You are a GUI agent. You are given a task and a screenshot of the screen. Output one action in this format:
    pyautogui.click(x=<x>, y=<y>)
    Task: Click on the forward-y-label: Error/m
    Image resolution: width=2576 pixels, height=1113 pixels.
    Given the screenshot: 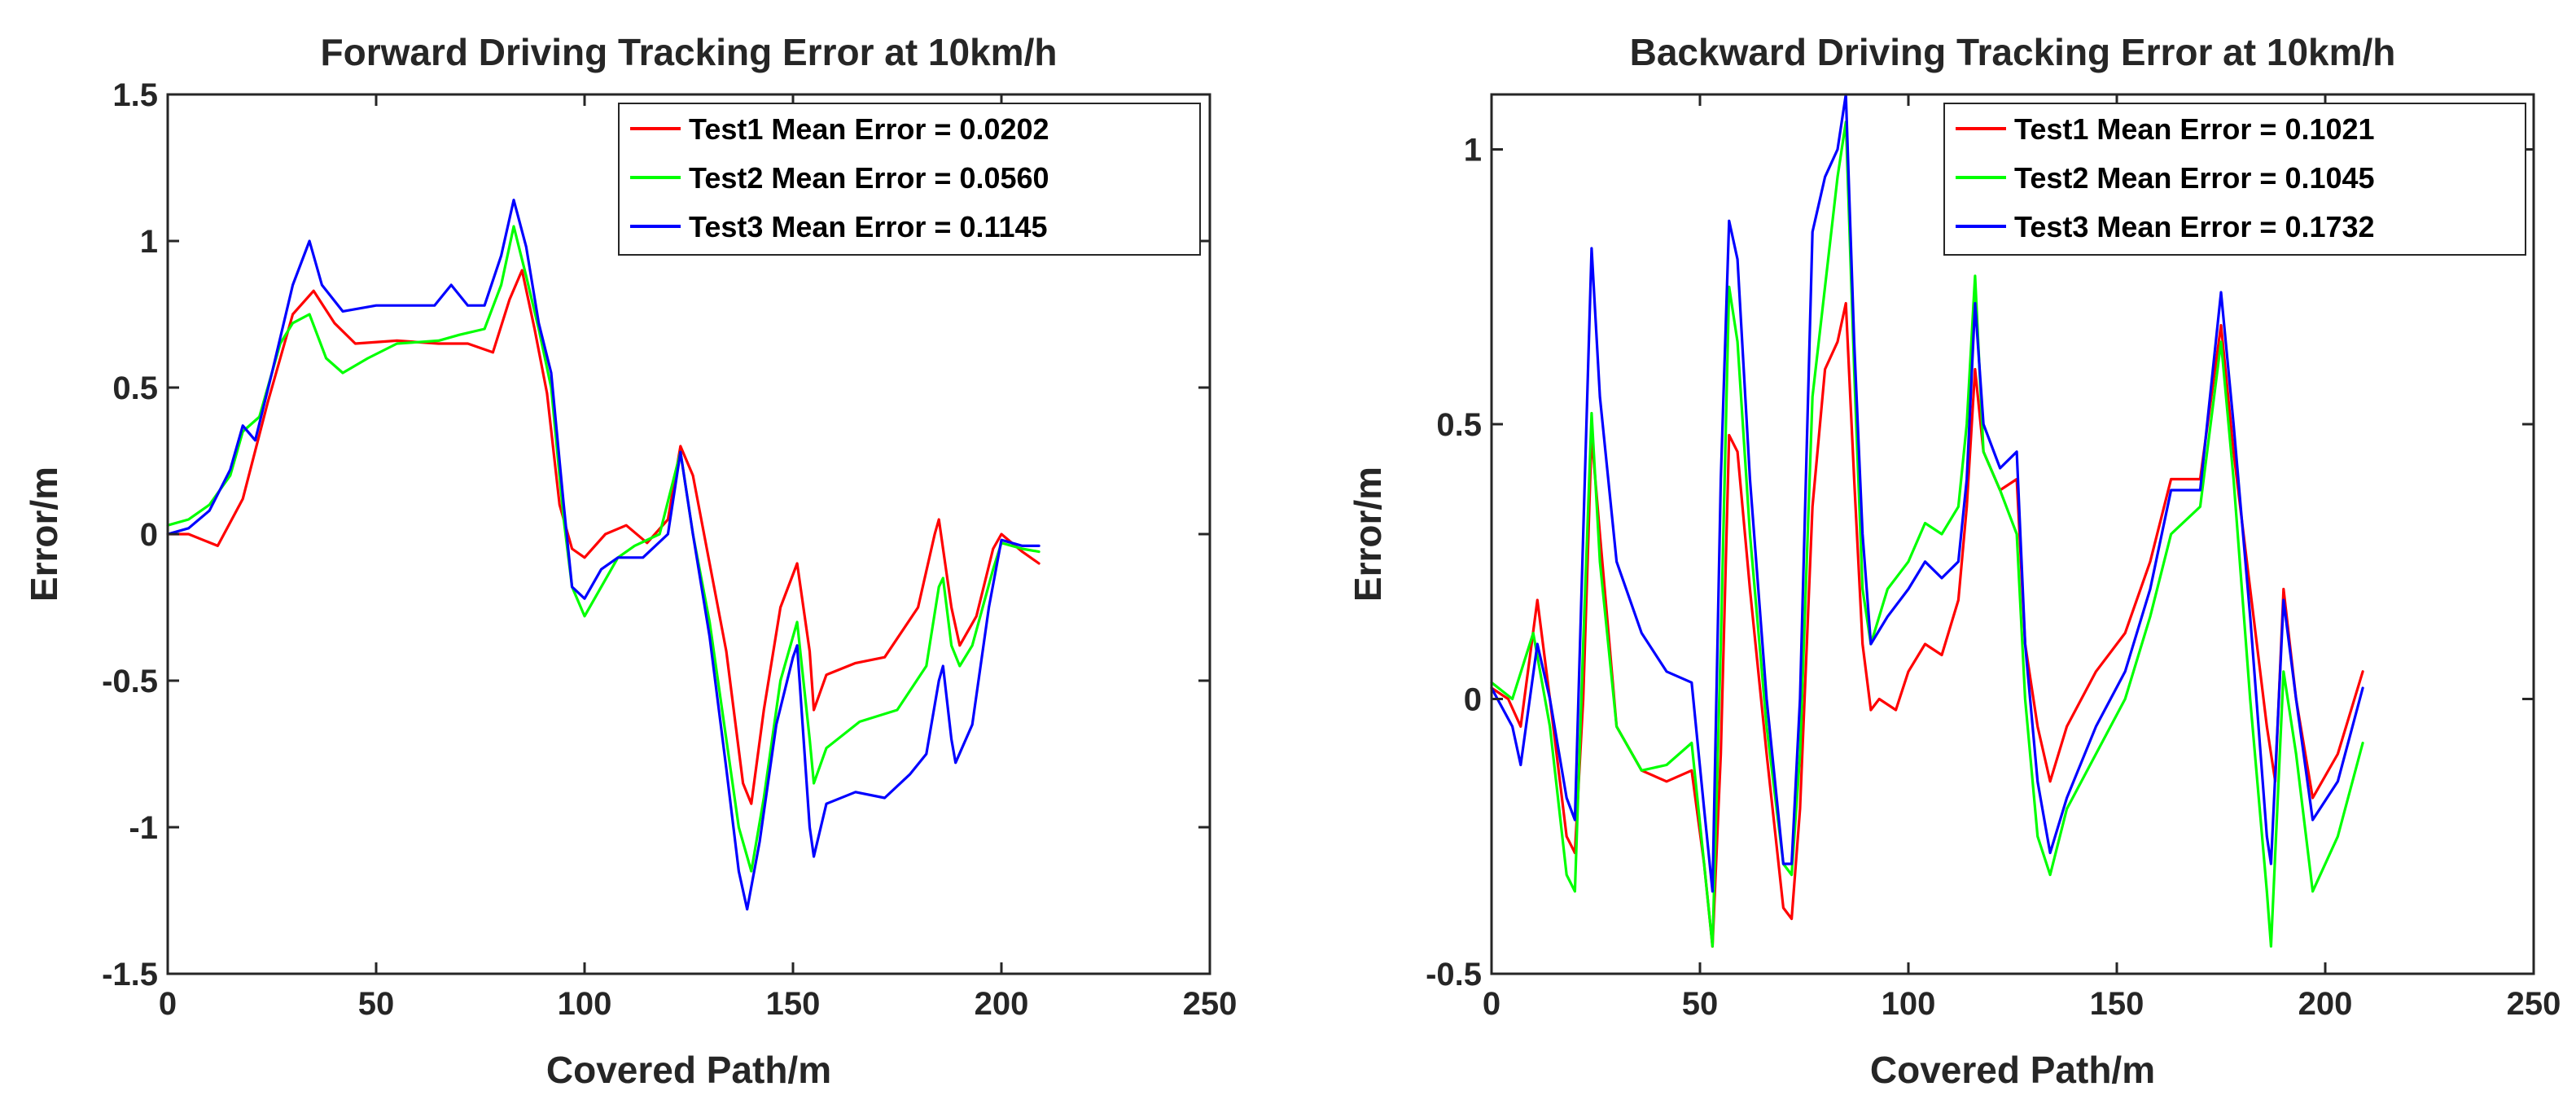 What is the action you would take?
    pyautogui.click(x=44, y=534)
    